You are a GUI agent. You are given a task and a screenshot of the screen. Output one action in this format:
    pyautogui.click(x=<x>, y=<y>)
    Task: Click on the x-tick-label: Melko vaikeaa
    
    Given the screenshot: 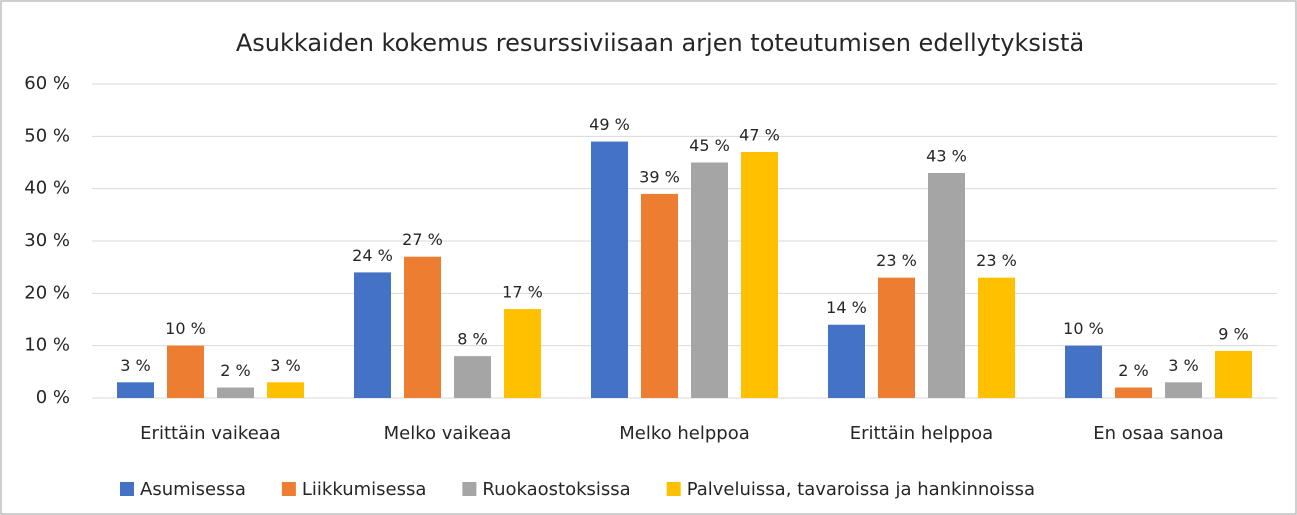 What is the action you would take?
    pyautogui.click(x=448, y=433)
    